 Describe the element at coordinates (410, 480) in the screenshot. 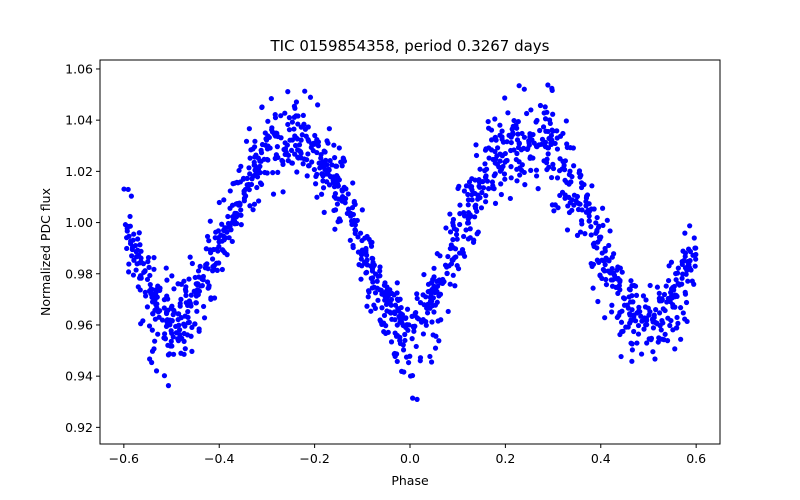

I see `x-axis-label: Phase` at that location.